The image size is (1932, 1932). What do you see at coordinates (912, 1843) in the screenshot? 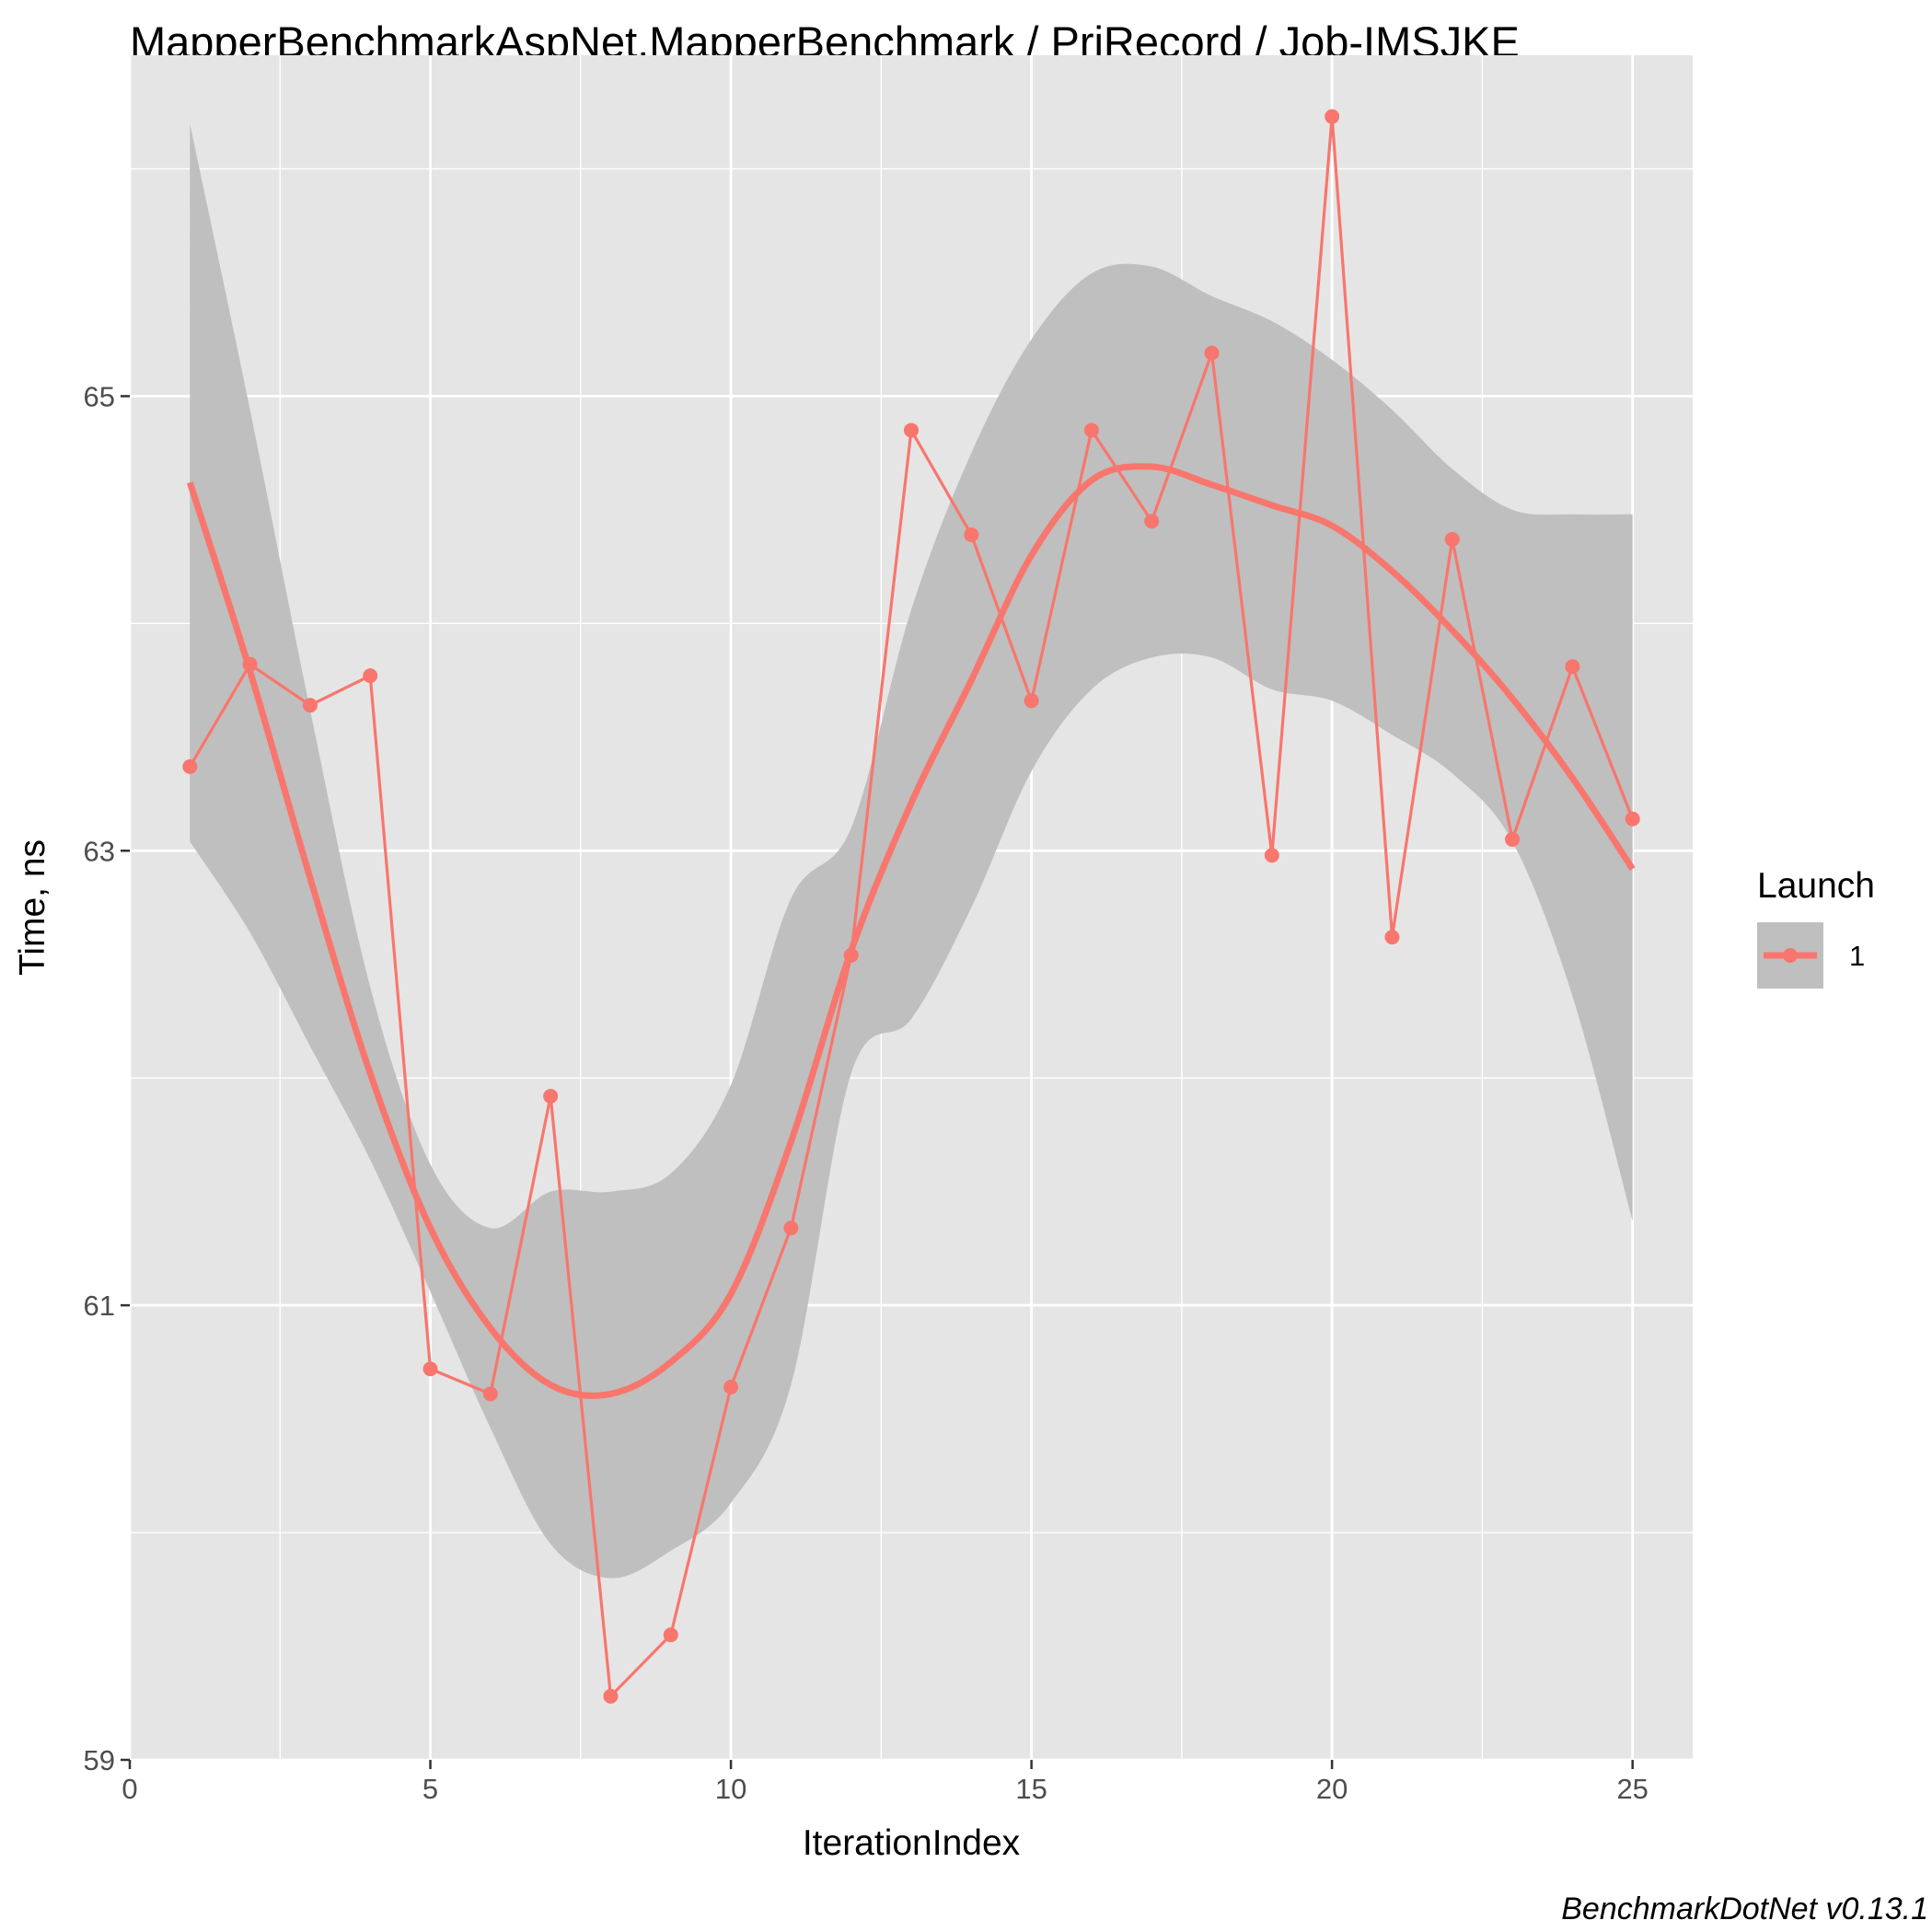
I see `x-axis-title: IterationIndex` at bounding box center [912, 1843].